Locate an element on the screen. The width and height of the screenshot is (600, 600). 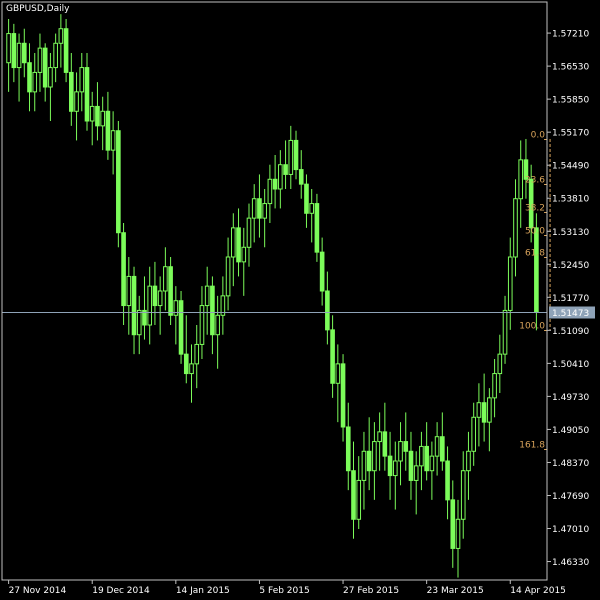
current-price-tag: 1.51473 is located at coordinates (572, 312).